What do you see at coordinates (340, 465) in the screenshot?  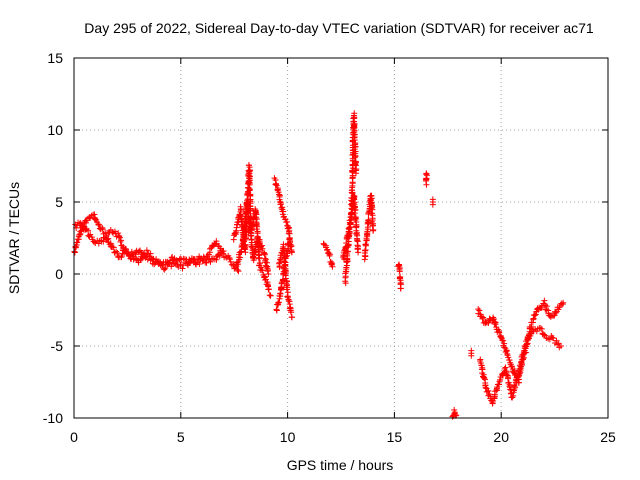 I see `x-axis-label: GPS time / hours` at bounding box center [340, 465].